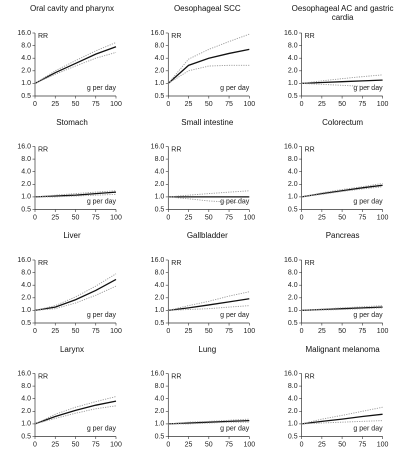 This screenshot has height=454, width=400. What do you see at coordinates (26, 411) in the screenshot?
I see `y-tick-label: 2.0` at bounding box center [26, 411].